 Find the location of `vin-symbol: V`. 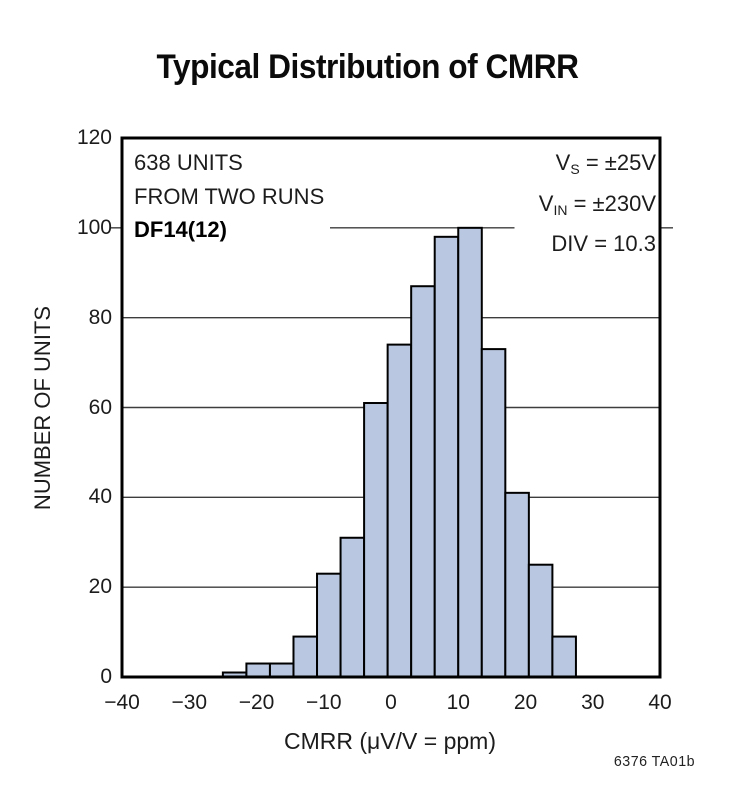

vin-symbol: V is located at coordinates (546, 203).